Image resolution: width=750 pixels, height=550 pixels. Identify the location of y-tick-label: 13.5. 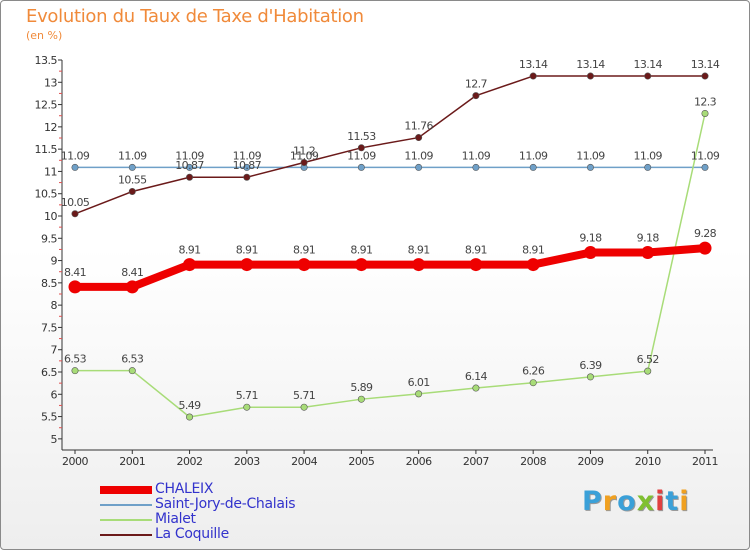
(46, 60).